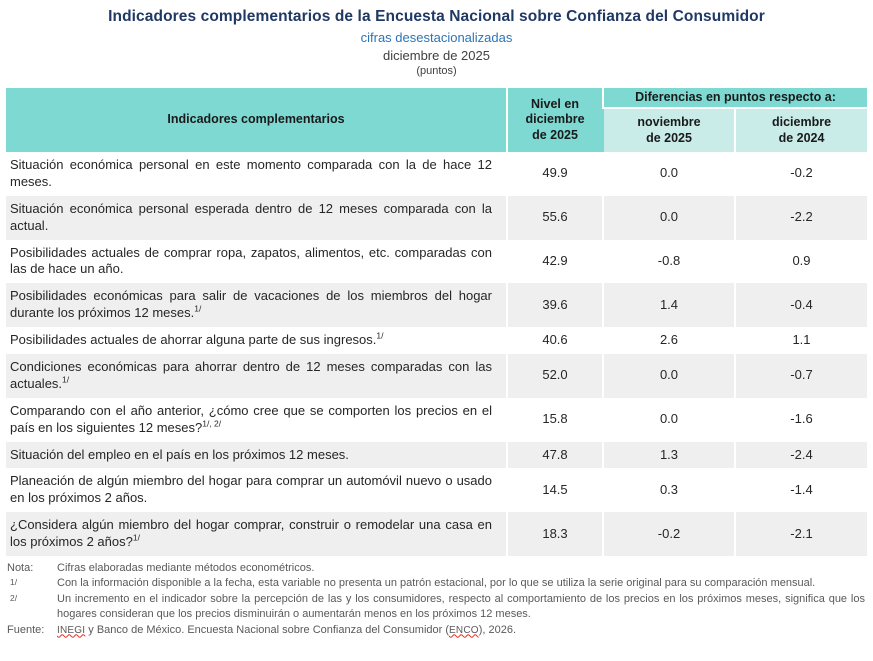 This screenshot has width=873, height=661. What do you see at coordinates (554, 419) in the screenshot?
I see `level-cell: 15.8` at bounding box center [554, 419].